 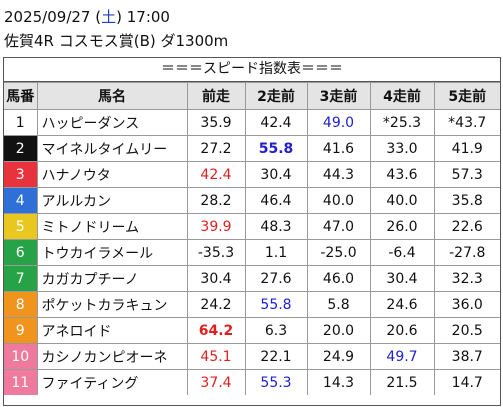 What do you see at coordinates (21, 122) in the screenshot?
I see `horse-number: 1` at bounding box center [21, 122].